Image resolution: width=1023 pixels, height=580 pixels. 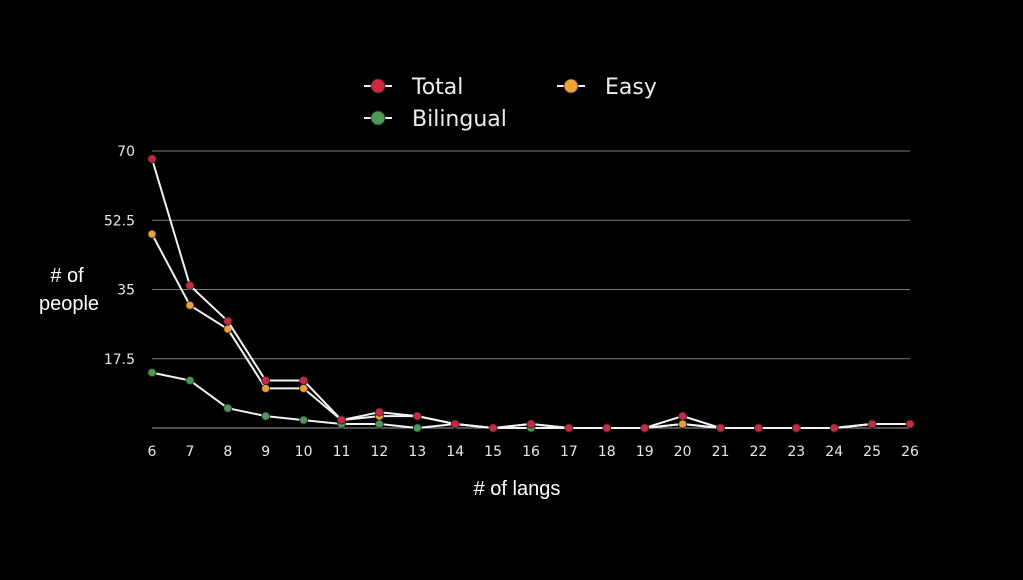 I want to click on x-tick-label: 7, so click(x=189, y=452).